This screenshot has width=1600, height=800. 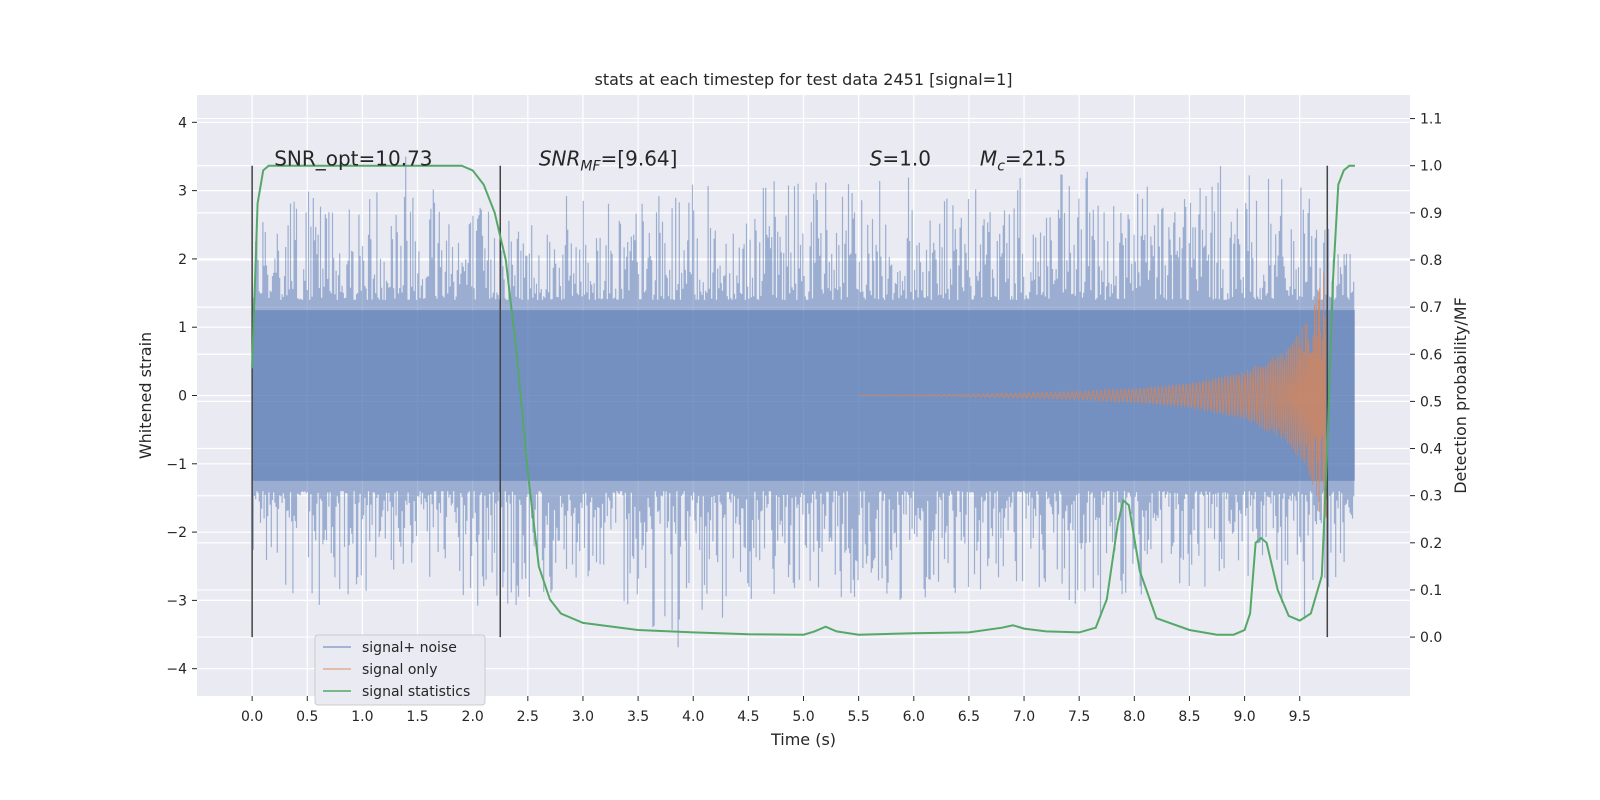 I want to click on y-tick-label: 1, so click(x=182, y=328).